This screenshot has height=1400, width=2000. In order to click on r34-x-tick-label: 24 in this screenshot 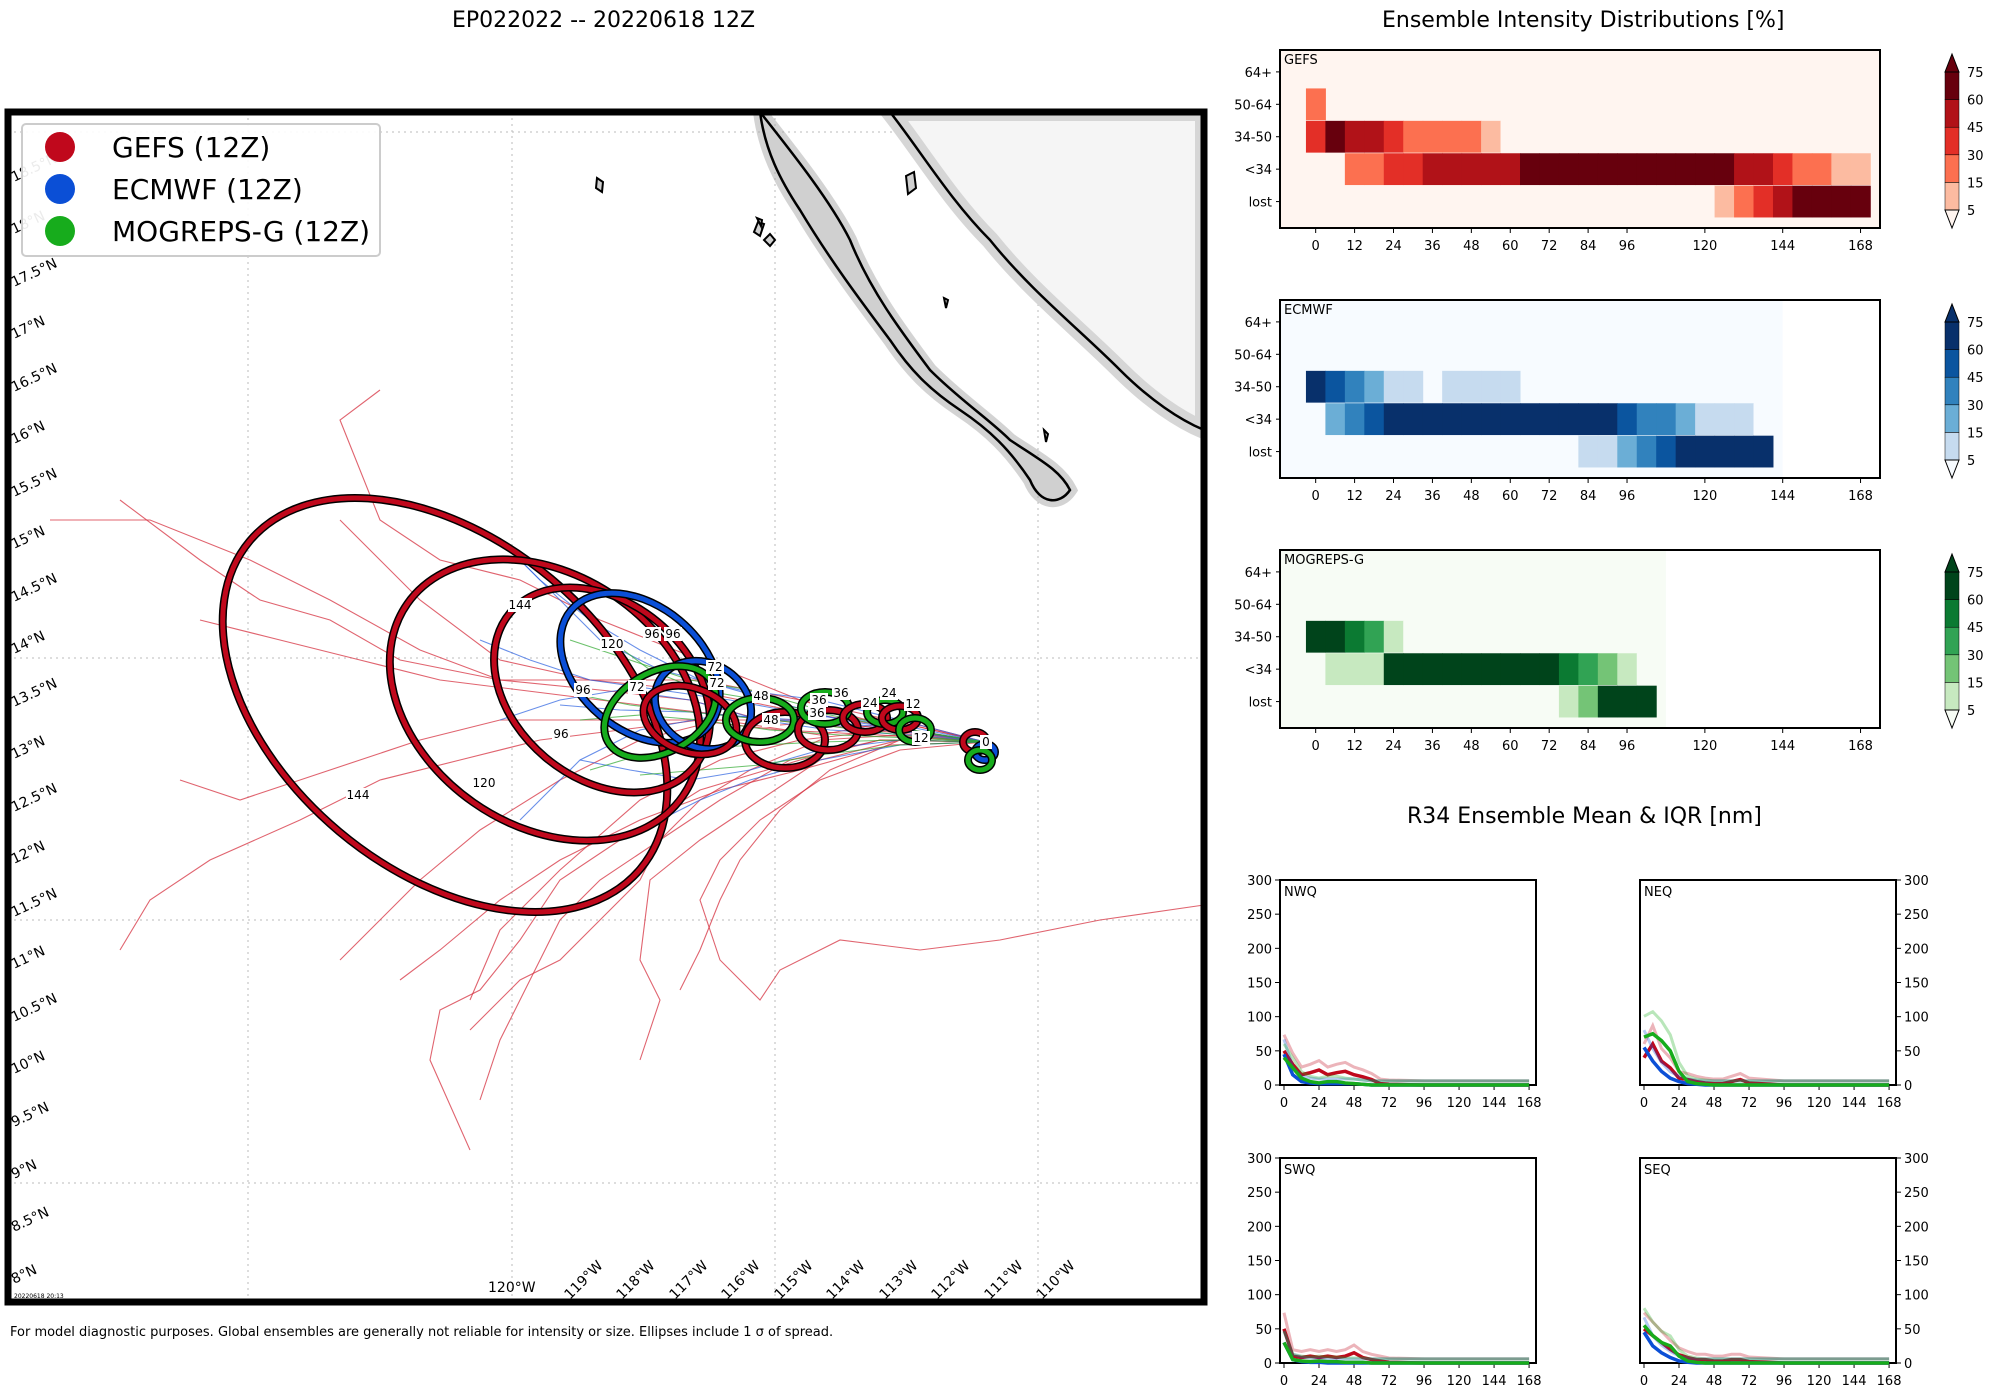, I will do `click(1319, 1103)`.